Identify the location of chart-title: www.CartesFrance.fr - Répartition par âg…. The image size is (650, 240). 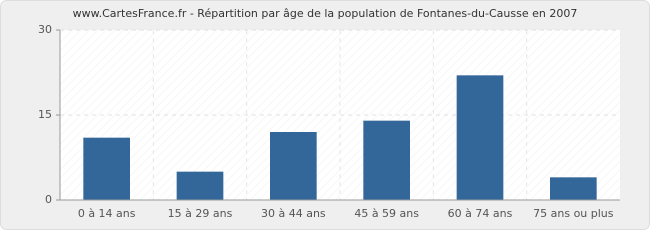
(325, 13).